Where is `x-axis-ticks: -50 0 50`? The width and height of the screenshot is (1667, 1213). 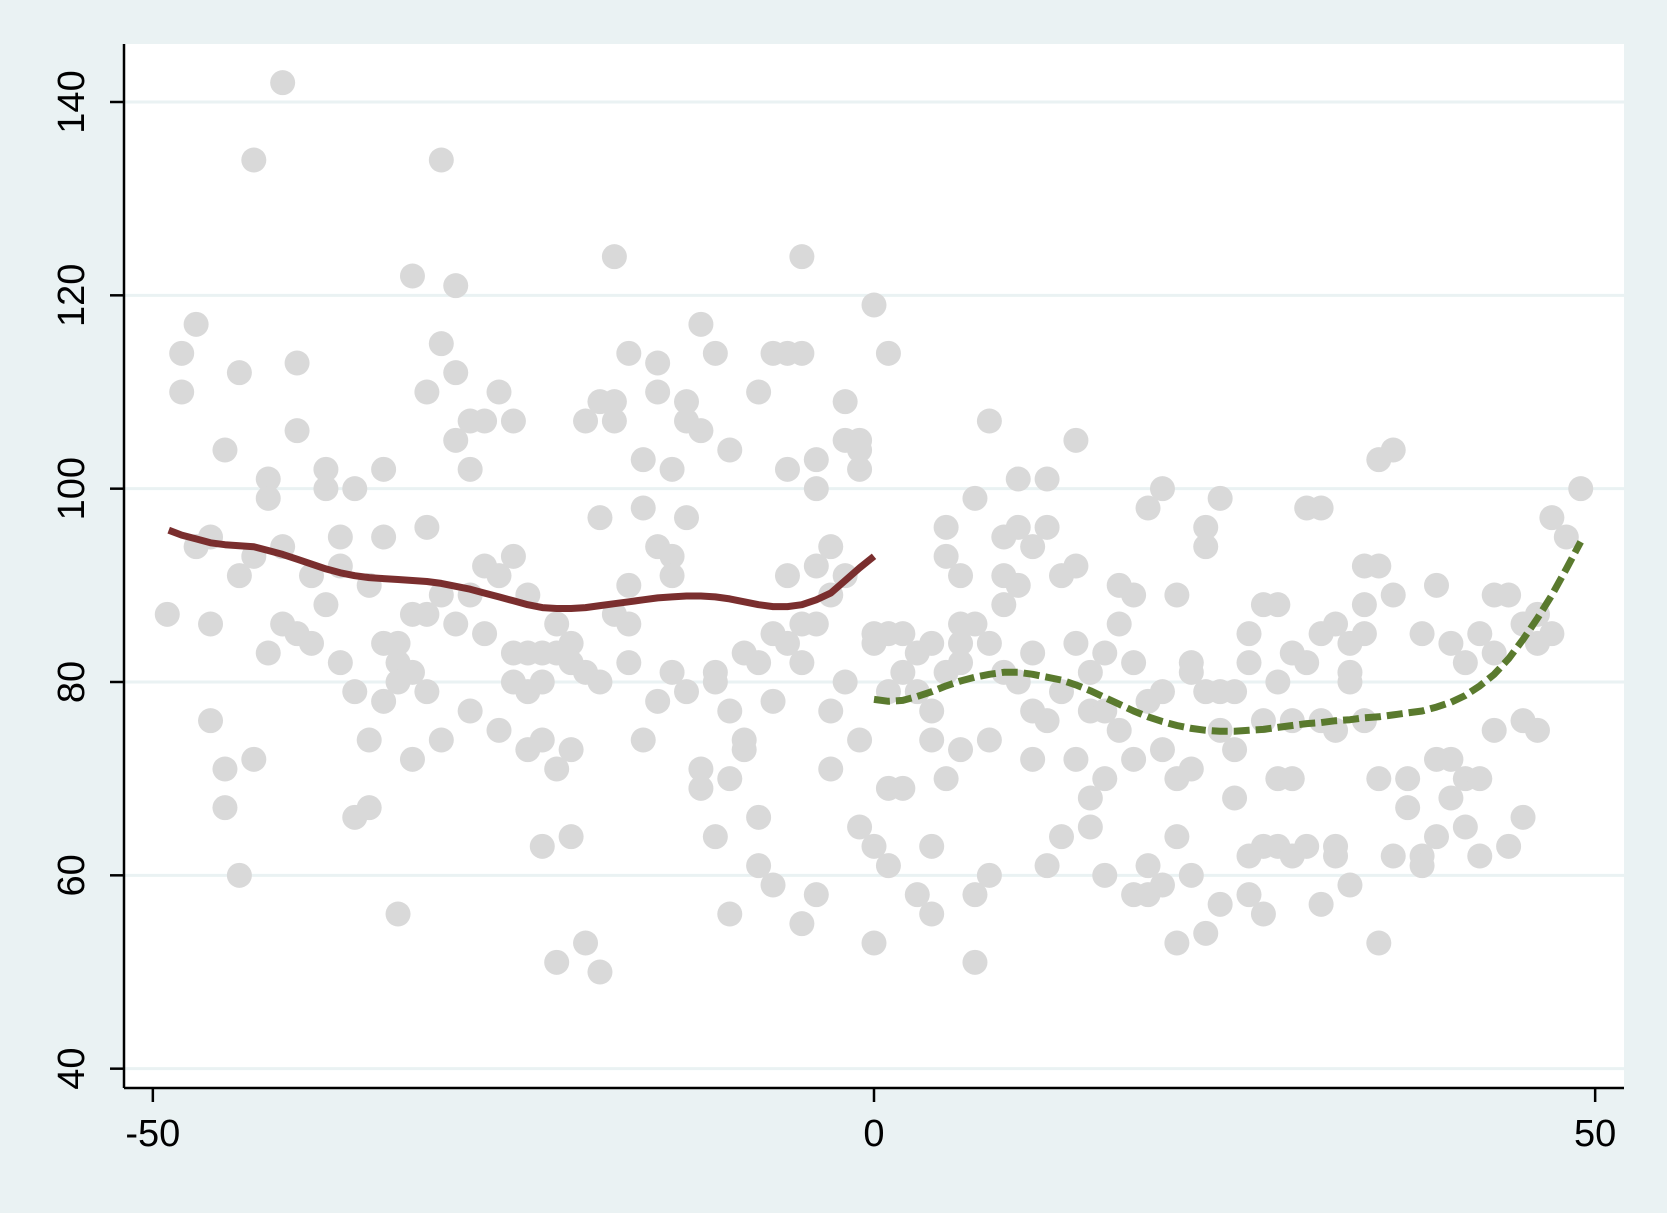 x-axis-ticks: -50 0 50 is located at coordinates (870, 1121).